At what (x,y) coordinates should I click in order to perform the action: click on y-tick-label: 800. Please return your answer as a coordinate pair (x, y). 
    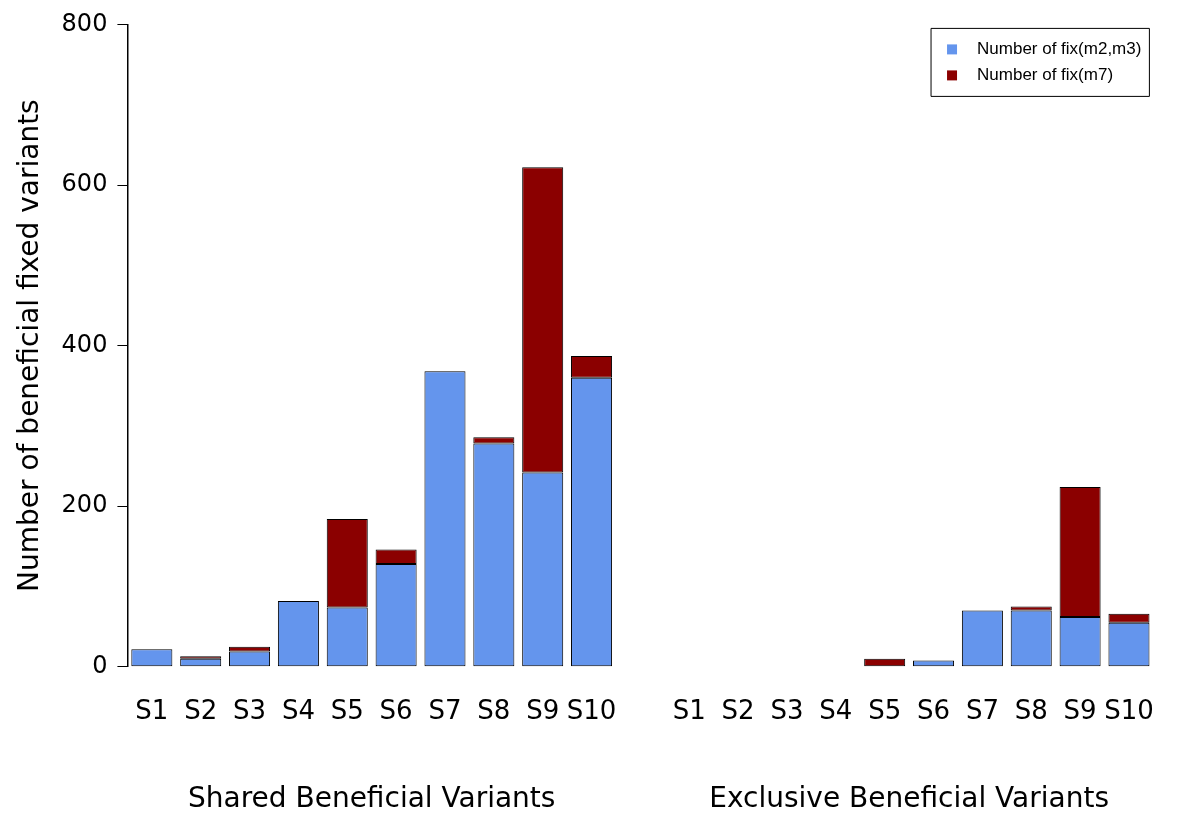
    Looking at the image, I should click on (84, 22).